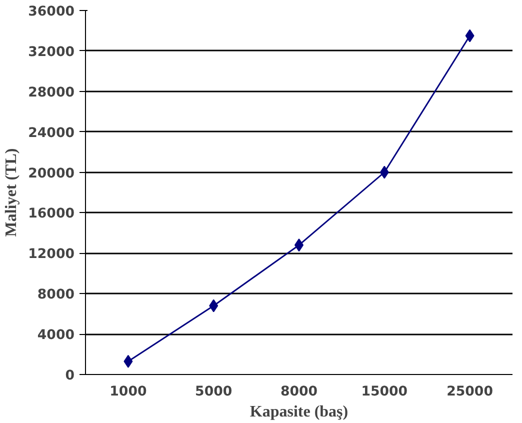  What do you see at coordinates (51, 133) in the screenshot?
I see `y-tick-label: 24000` at bounding box center [51, 133].